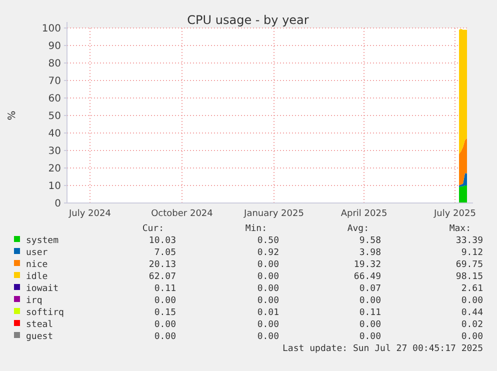  Describe the element at coordinates (162, 241) in the screenshot. I see `text: 10.03` at that location.